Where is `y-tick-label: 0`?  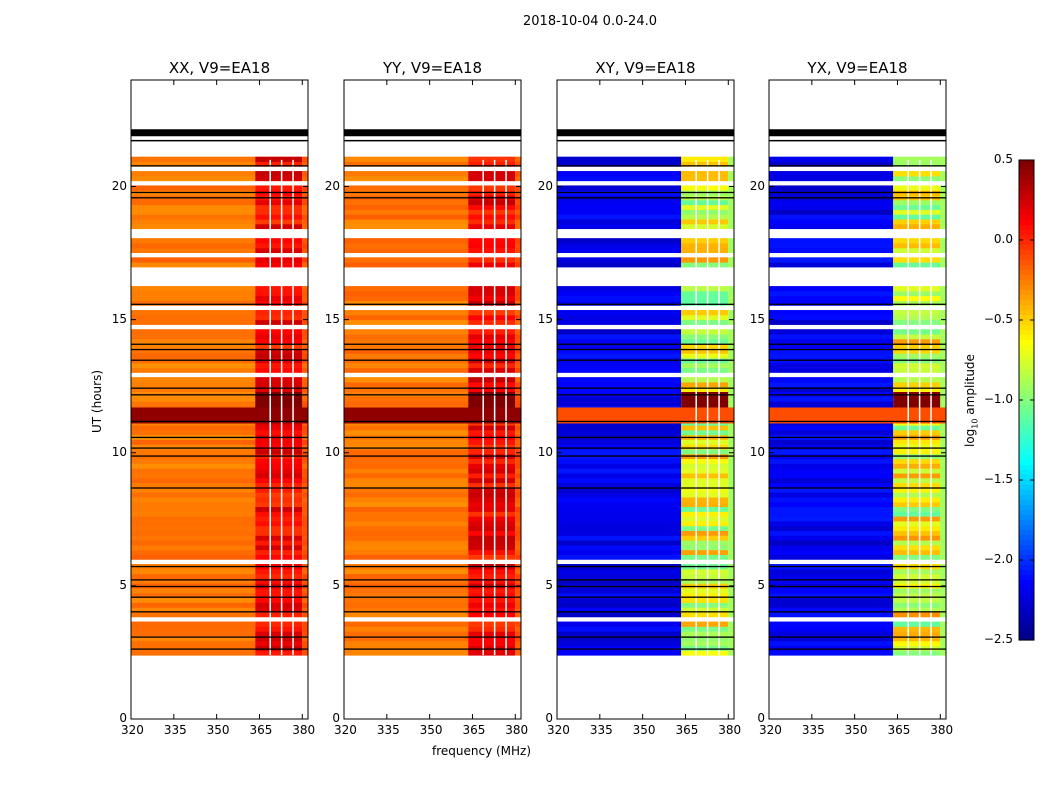
y-tick-label: 0 is located at coordinates (123, 718).